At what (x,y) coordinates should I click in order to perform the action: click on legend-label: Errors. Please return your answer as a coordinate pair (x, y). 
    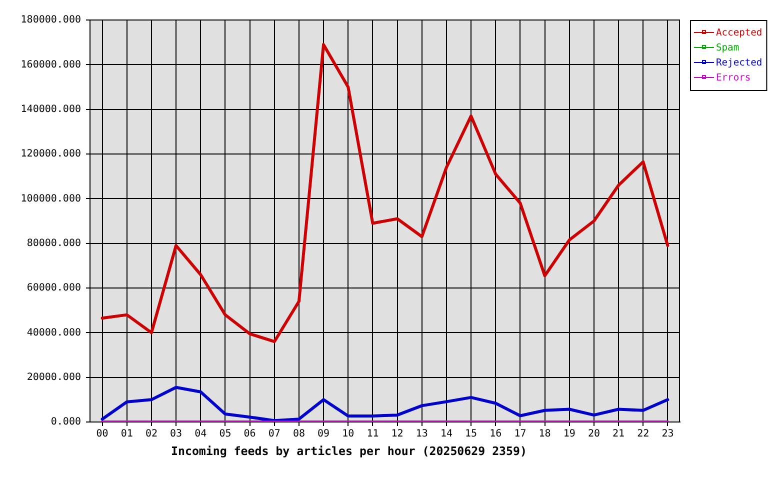
    Looking at the image, I should click on (733, 78).